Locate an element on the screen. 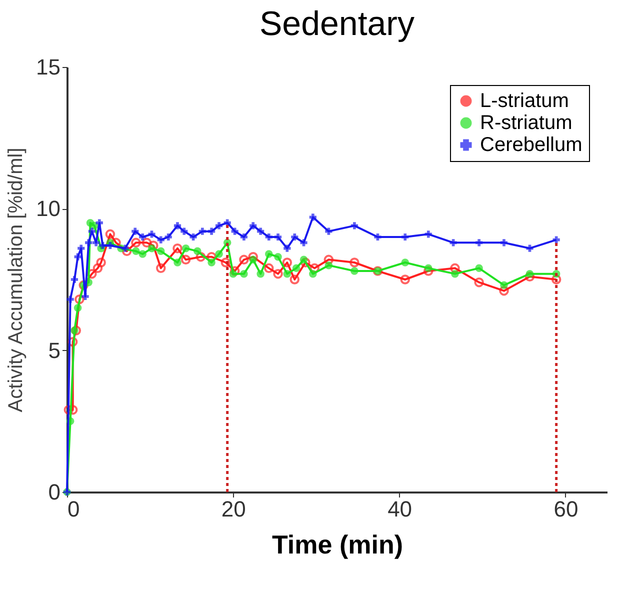 Image resolution: width=642 pixels, height=605 pixels. x-axis-title: Time (min) is located at coordinates (337, 545).